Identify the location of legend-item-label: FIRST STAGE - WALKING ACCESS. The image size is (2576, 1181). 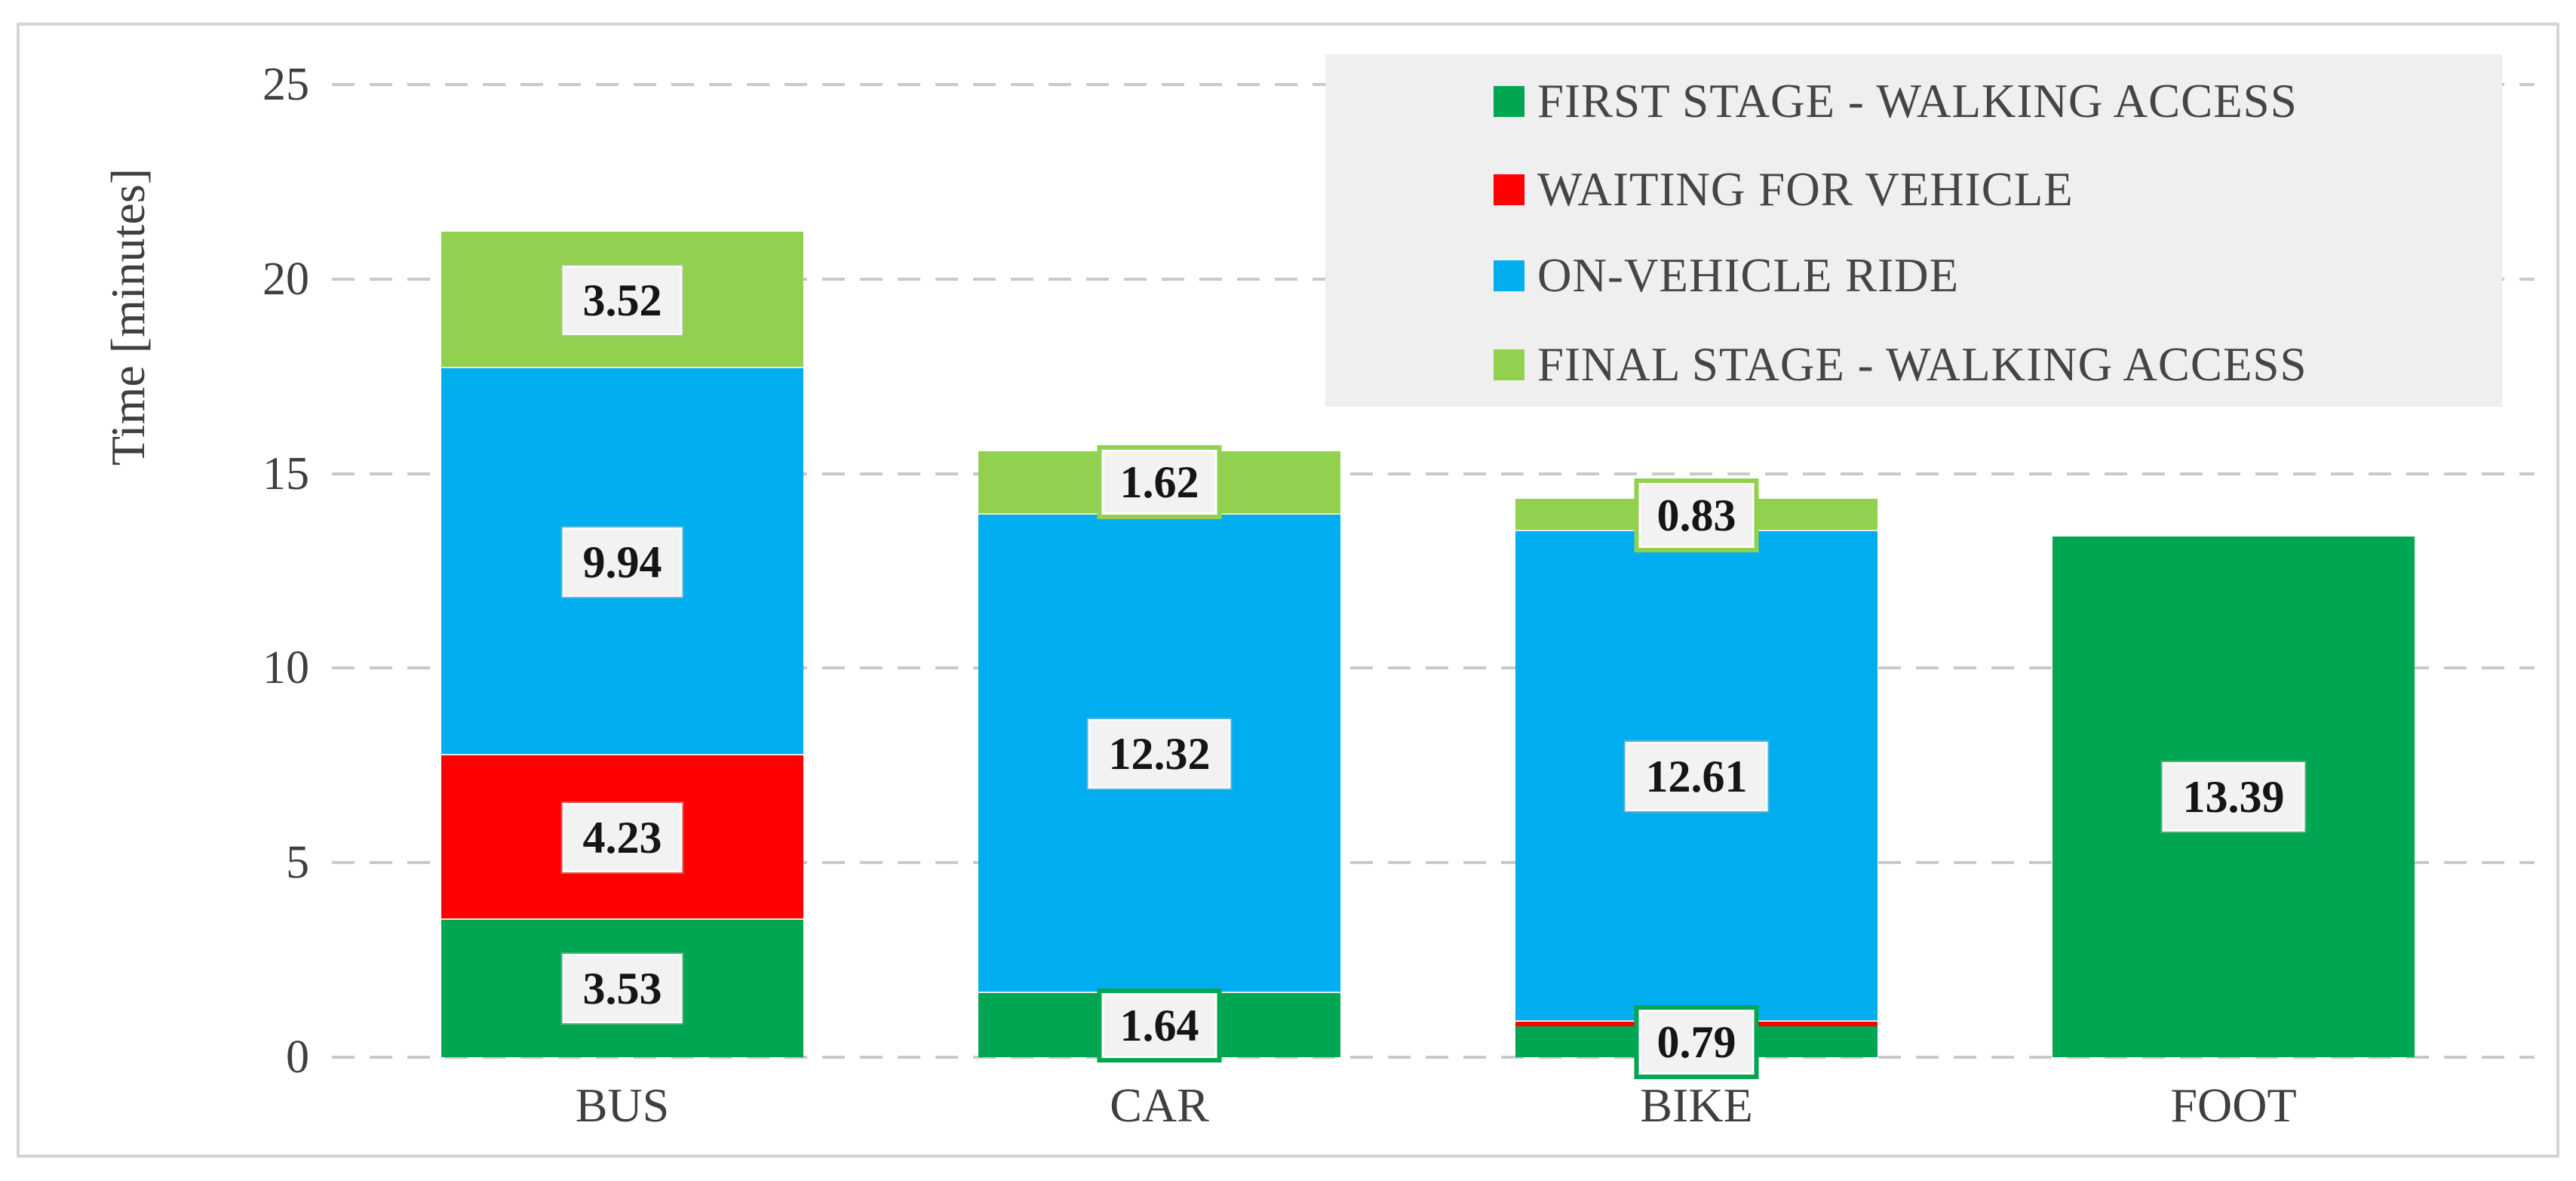
(1917, 101).